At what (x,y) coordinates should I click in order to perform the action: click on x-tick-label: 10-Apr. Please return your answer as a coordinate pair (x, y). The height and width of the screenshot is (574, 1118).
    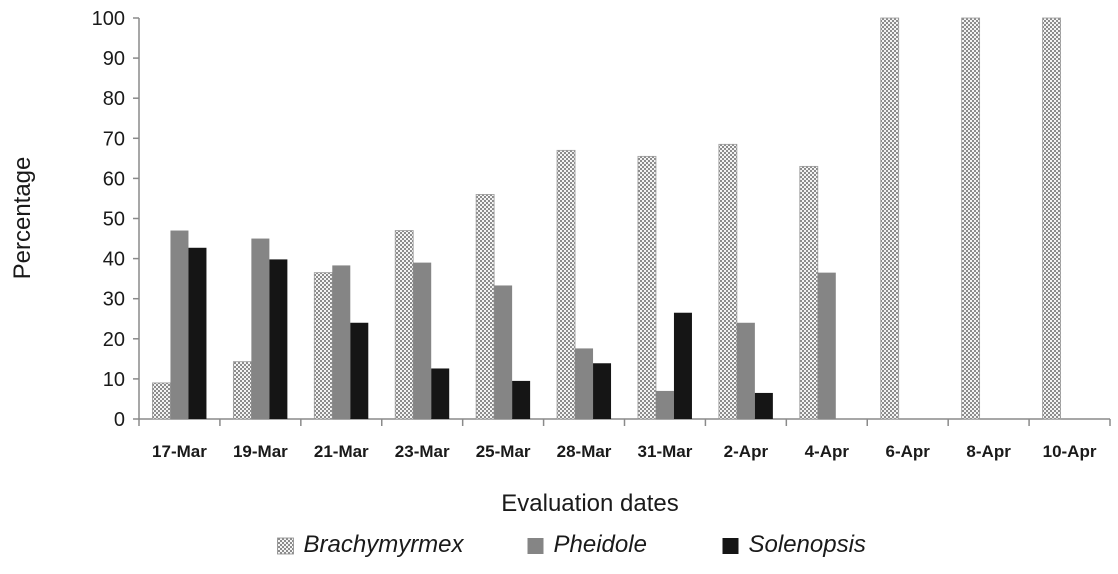
    Looking at the image, I should click on (1070, 451).